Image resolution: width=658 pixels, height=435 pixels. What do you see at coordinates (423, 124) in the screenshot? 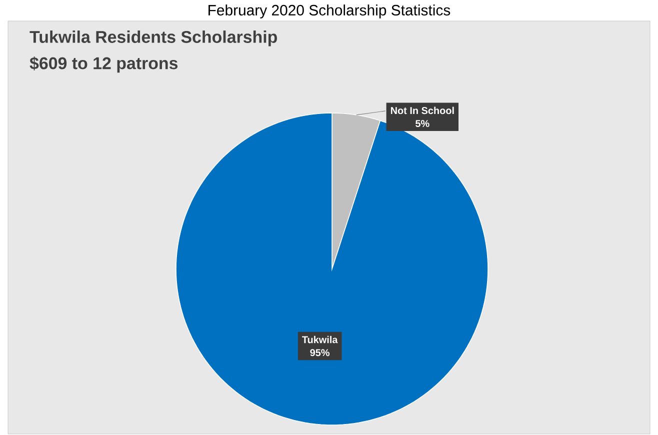
I see `data-label: 5%` at bounding box center [423, 124].